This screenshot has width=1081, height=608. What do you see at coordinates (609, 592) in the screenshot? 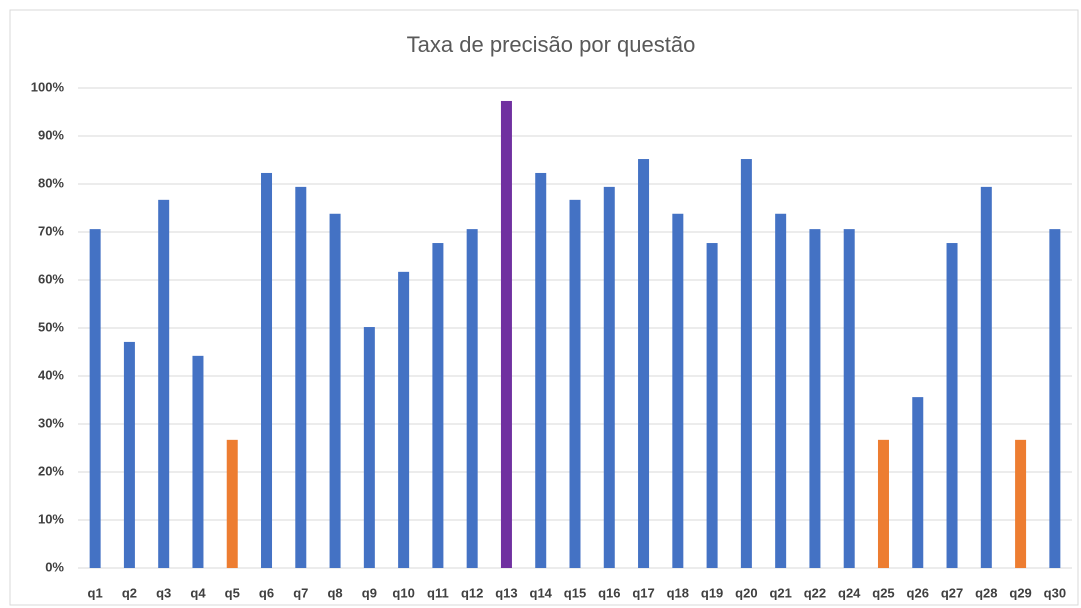
I see `x-tick-label: q16` at bounding box center [609, 592].